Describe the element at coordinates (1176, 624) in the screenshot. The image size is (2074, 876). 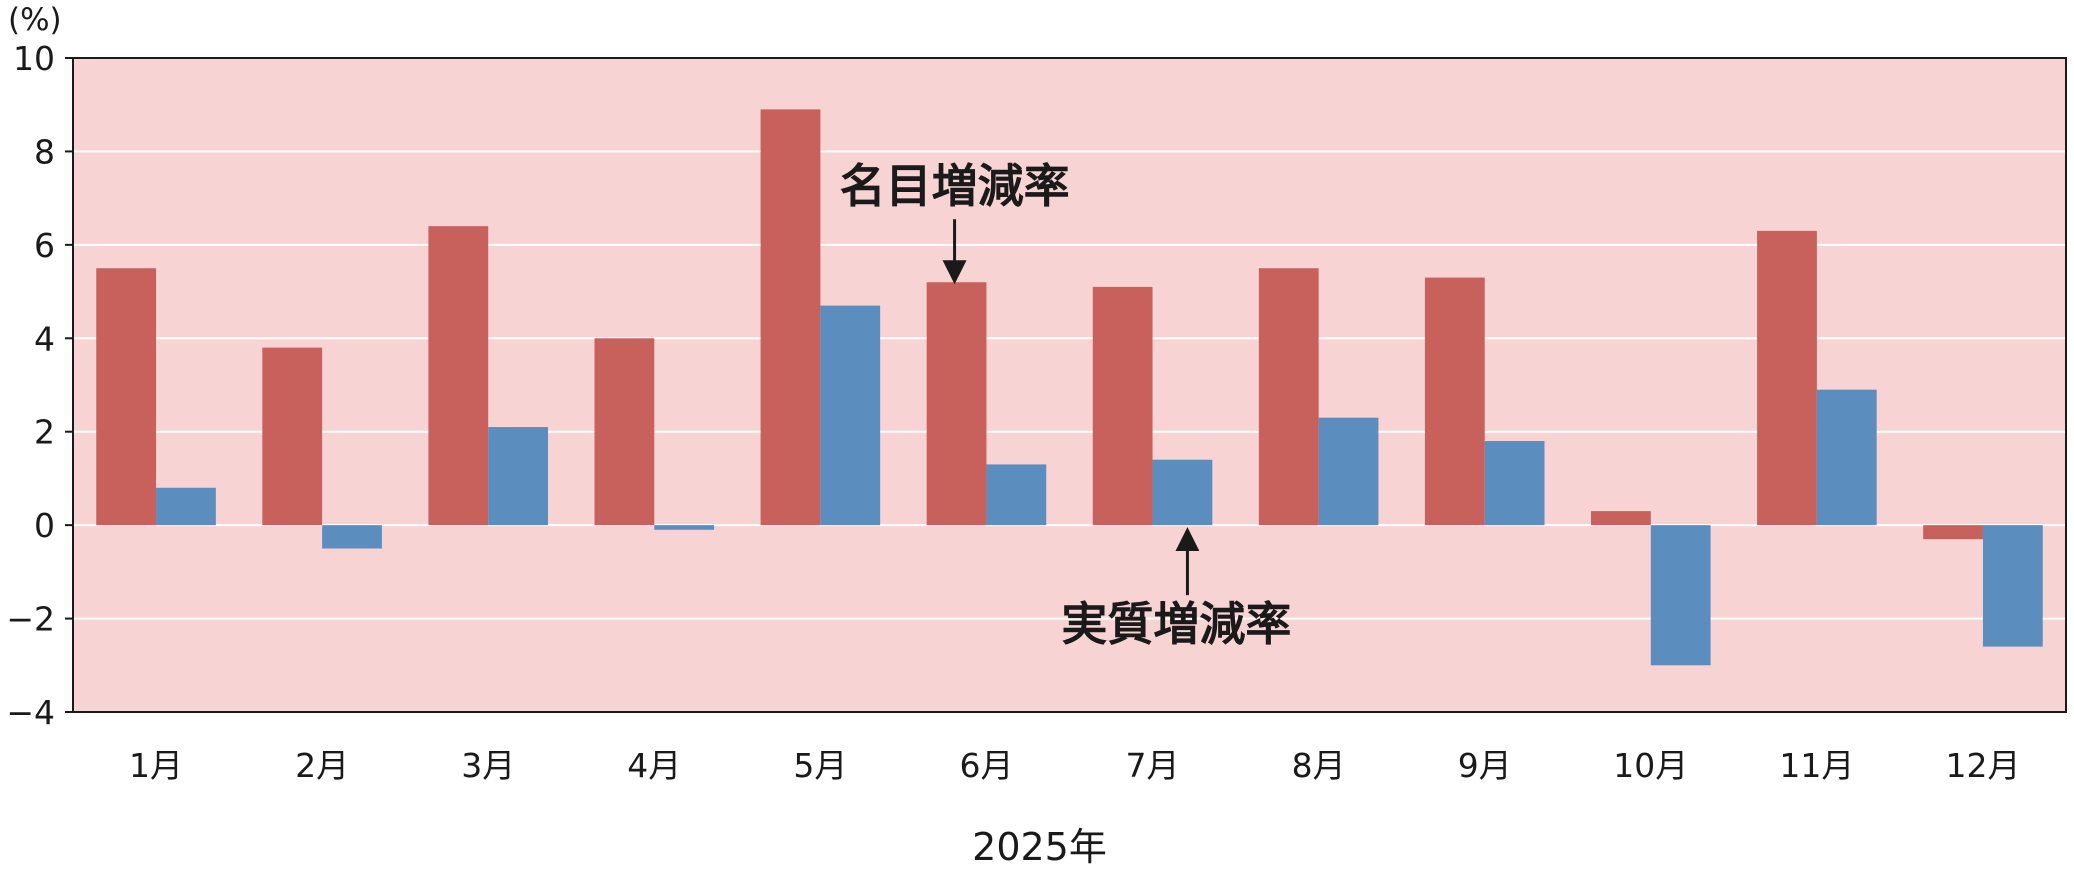
I see `annotation-label: 実質増減率` at that location.